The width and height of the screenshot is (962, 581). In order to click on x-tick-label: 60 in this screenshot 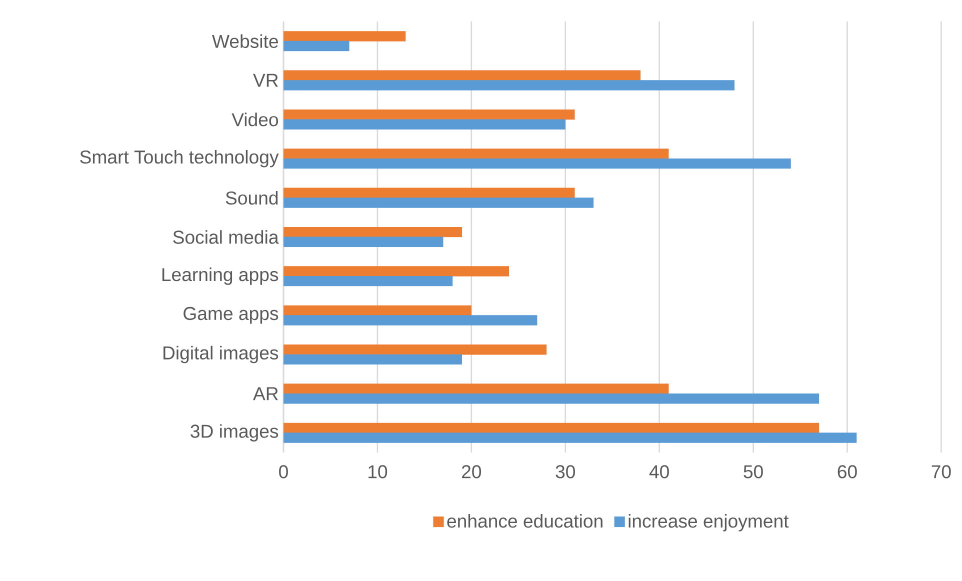, I will do `click(847, 471)`.